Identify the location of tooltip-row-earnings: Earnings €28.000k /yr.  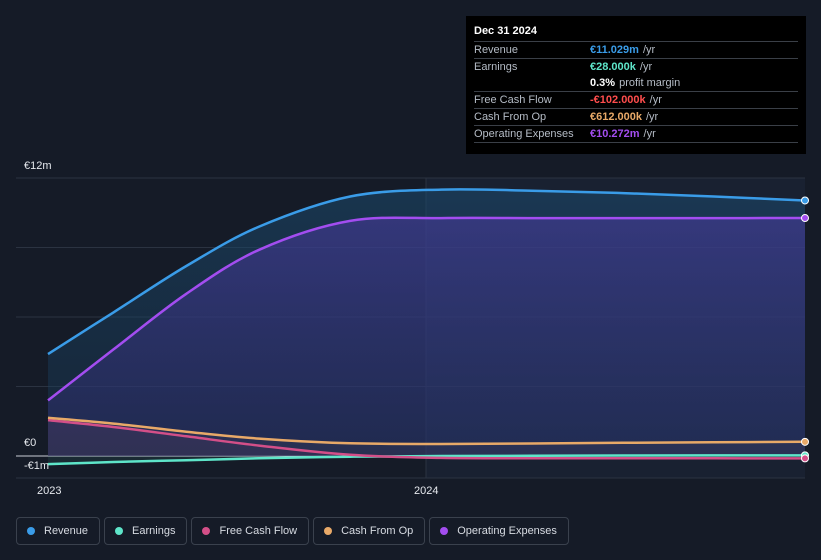
(636, 66).